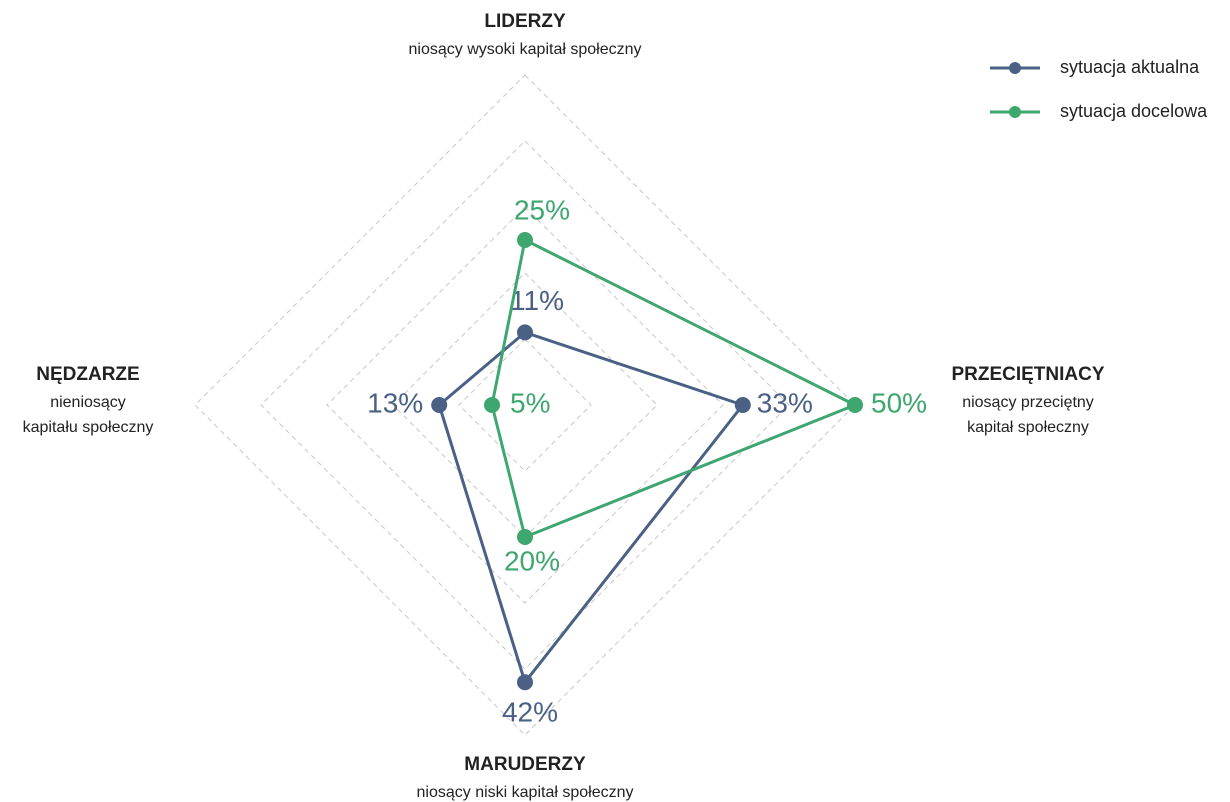 The image size is (1230, 802). What do you see at coordinates (1130, 67) in the screenshot?
I see `legend-label: sytuacja aktualna` at bounding box center [1130, 67].